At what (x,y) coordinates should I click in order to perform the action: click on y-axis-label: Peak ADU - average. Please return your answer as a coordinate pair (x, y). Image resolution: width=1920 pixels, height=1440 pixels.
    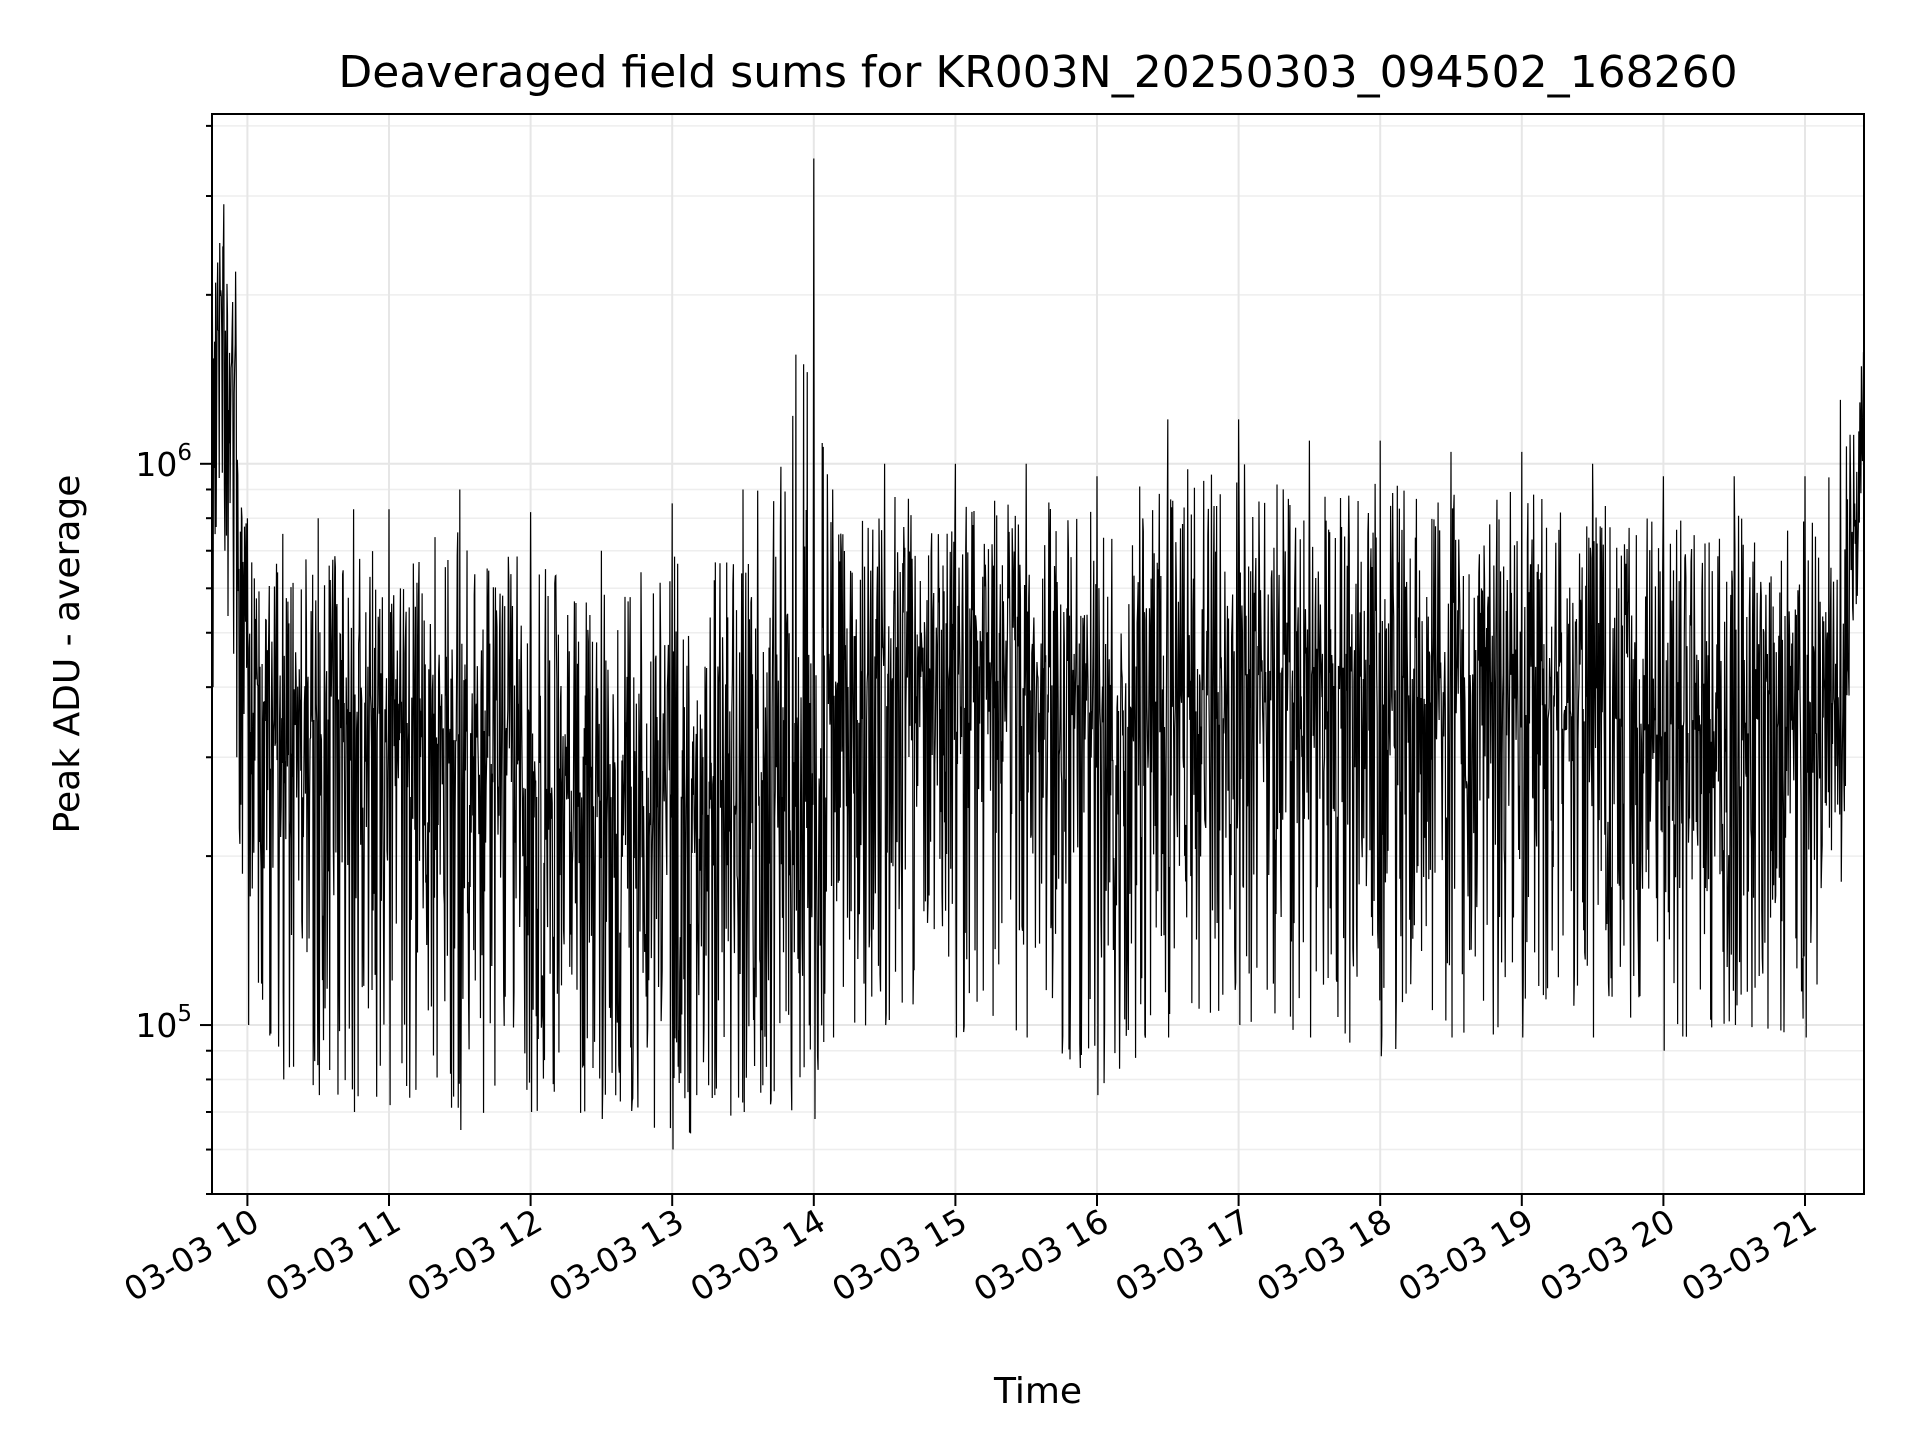
    Looking at the image, I should click on (67, 654).